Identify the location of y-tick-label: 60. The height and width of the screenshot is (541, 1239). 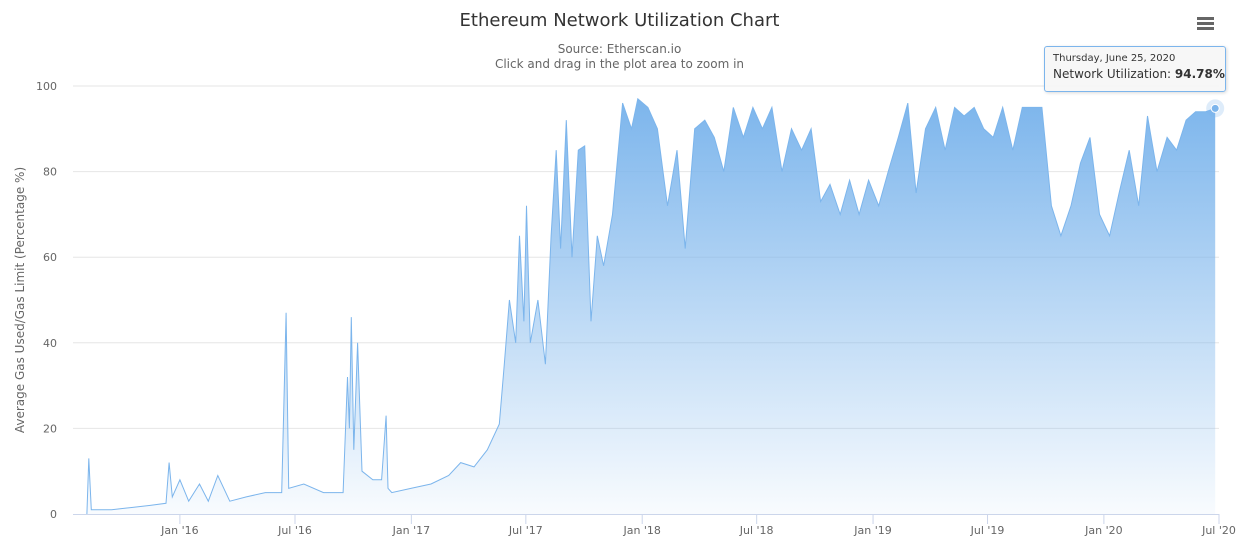
(50, 257).